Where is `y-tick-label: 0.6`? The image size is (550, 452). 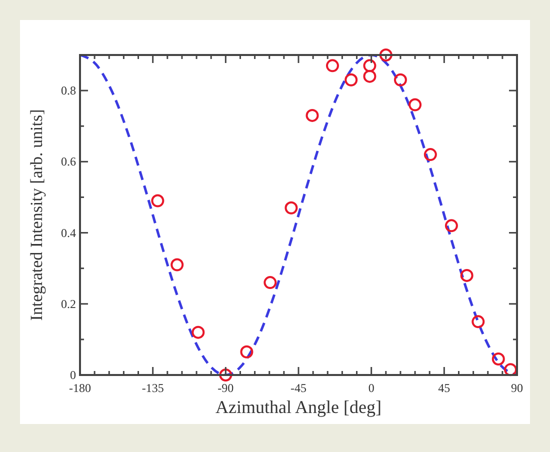 y-tick-label: 0.6 is located at coordinates (68, 161).